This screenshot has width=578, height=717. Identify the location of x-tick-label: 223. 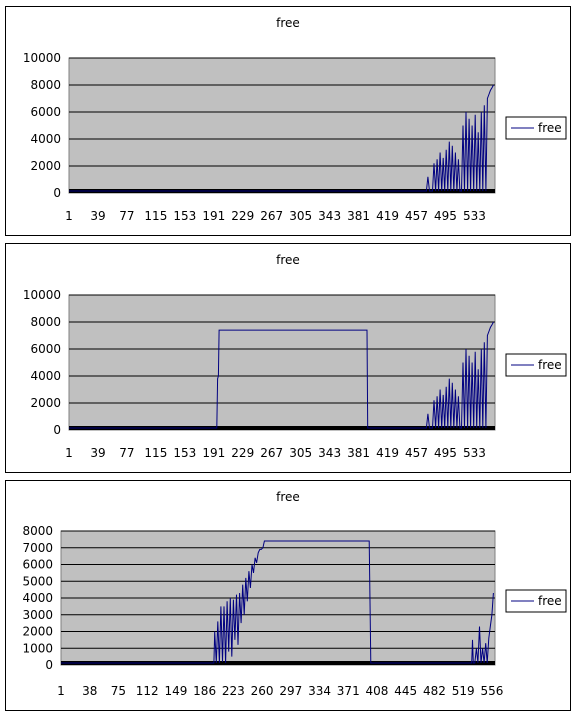
(233, 691).